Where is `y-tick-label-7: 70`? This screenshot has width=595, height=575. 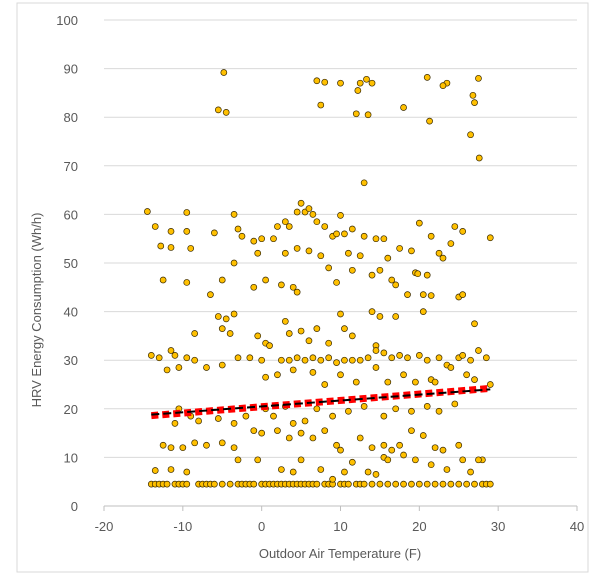 y-tick-label-7: 70 is located at coordinates (71, 166).